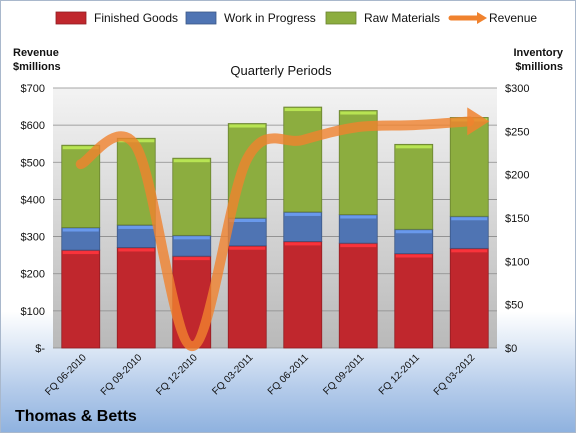 This screenshot has height=433, width=576. Describe the element at coordinates (513, 18) in the screenshot. I see `legend-label: Revenue` at that location.